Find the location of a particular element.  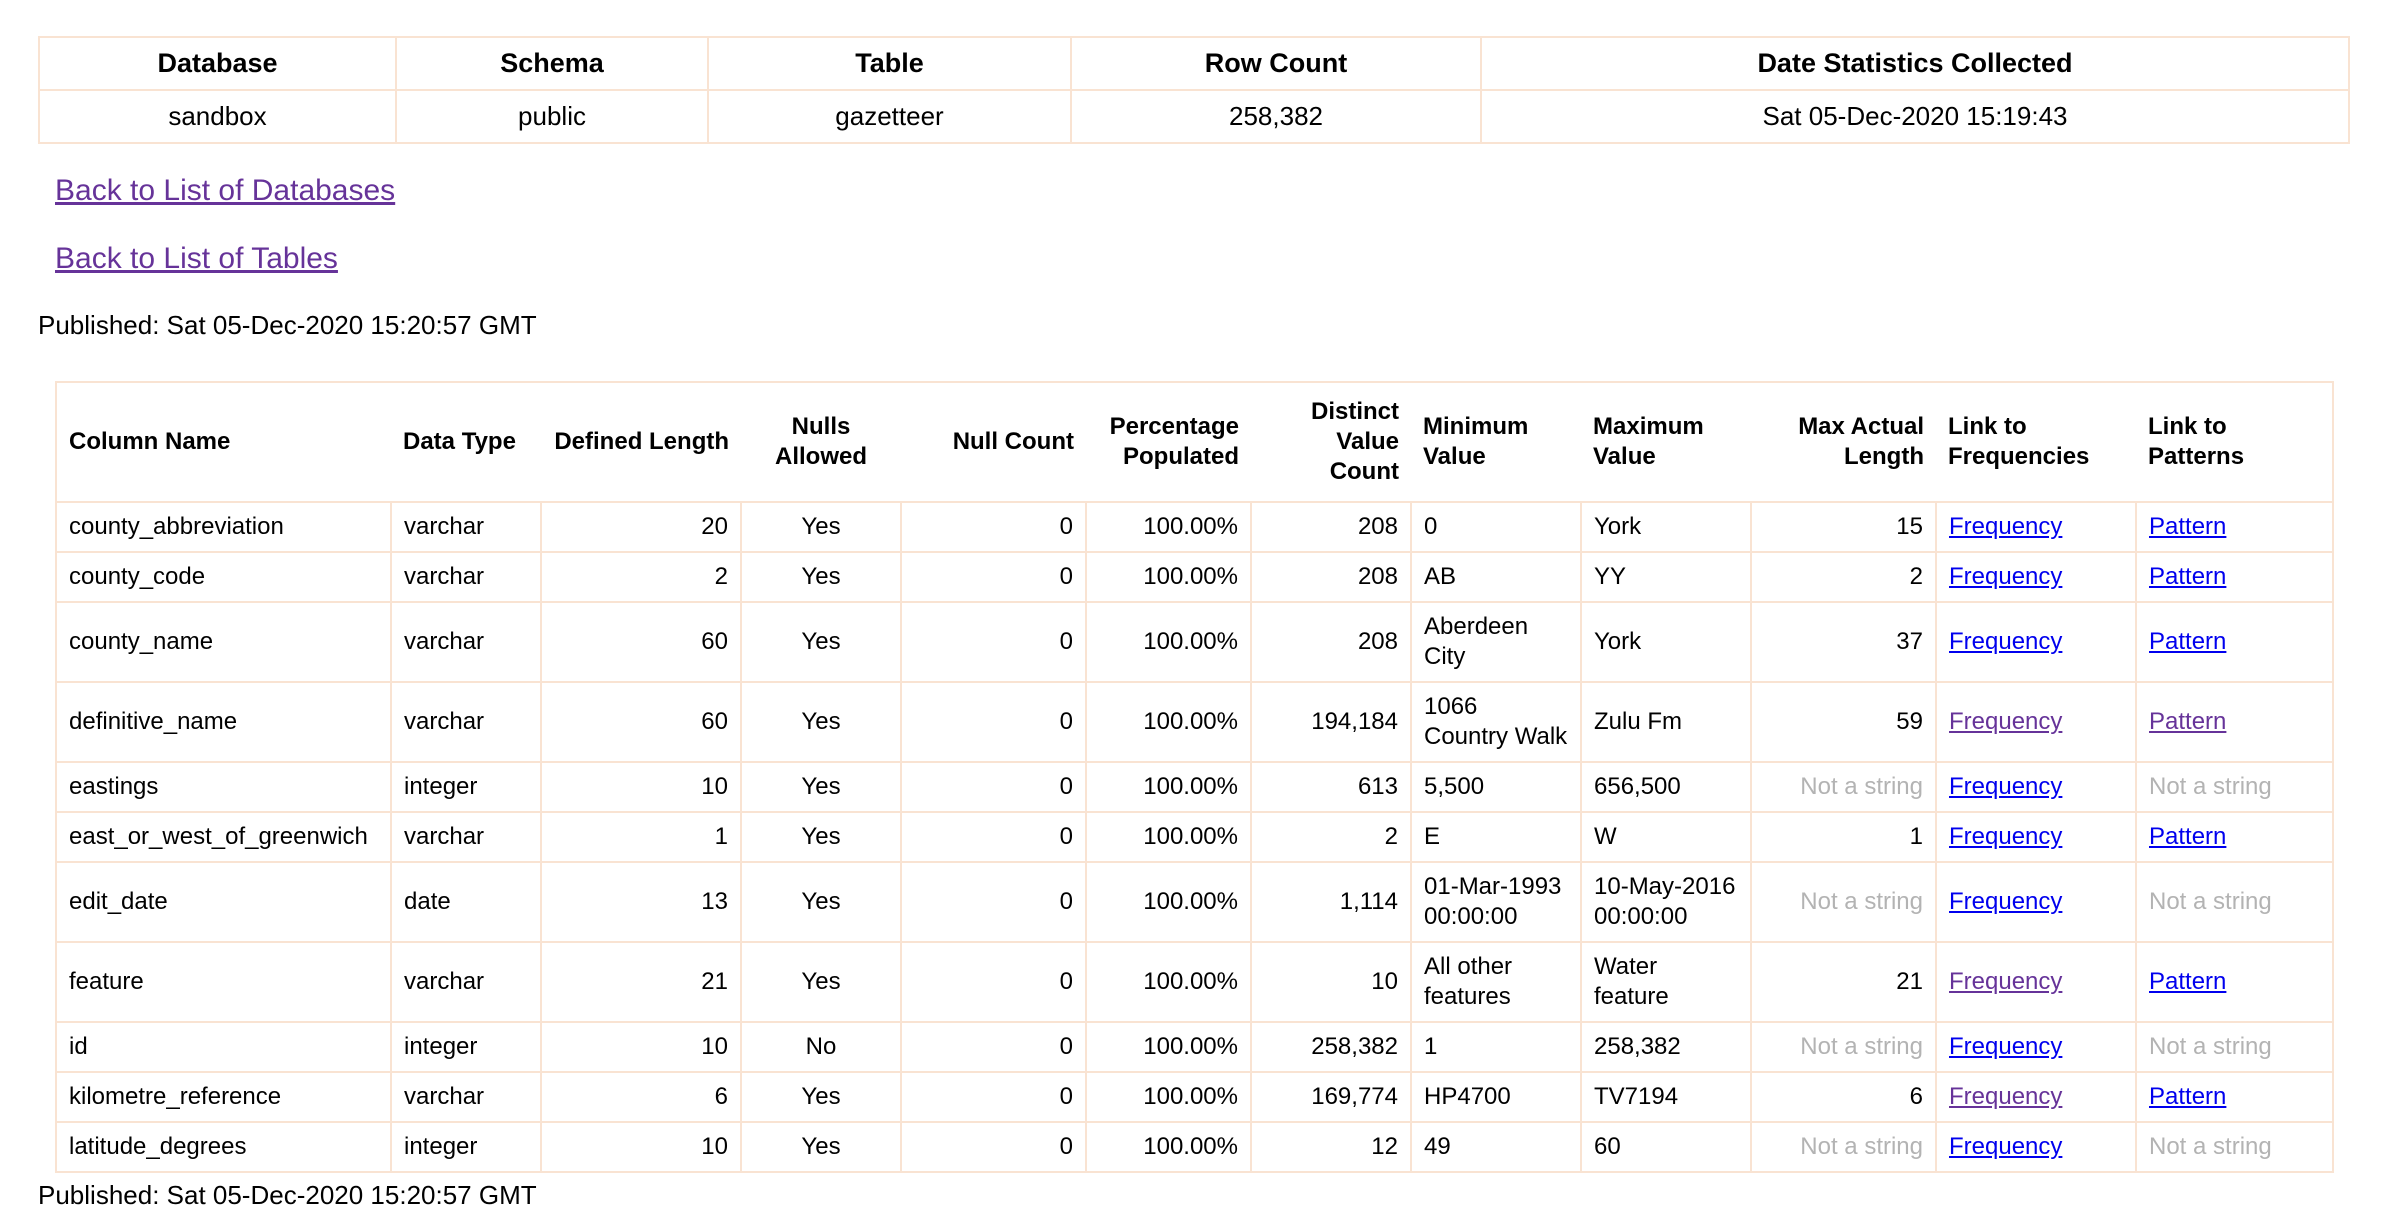

summary-value-date-collected: Sat 05-Dec-2020 15:19:43 is located at coordinates (1915, 116).